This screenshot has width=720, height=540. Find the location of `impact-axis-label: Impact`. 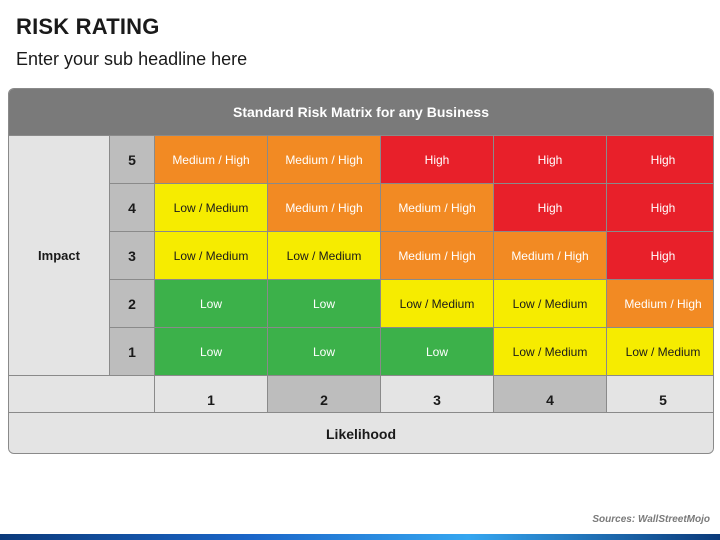

impact-axis-label: Impact is located at coordinates (59, 255).